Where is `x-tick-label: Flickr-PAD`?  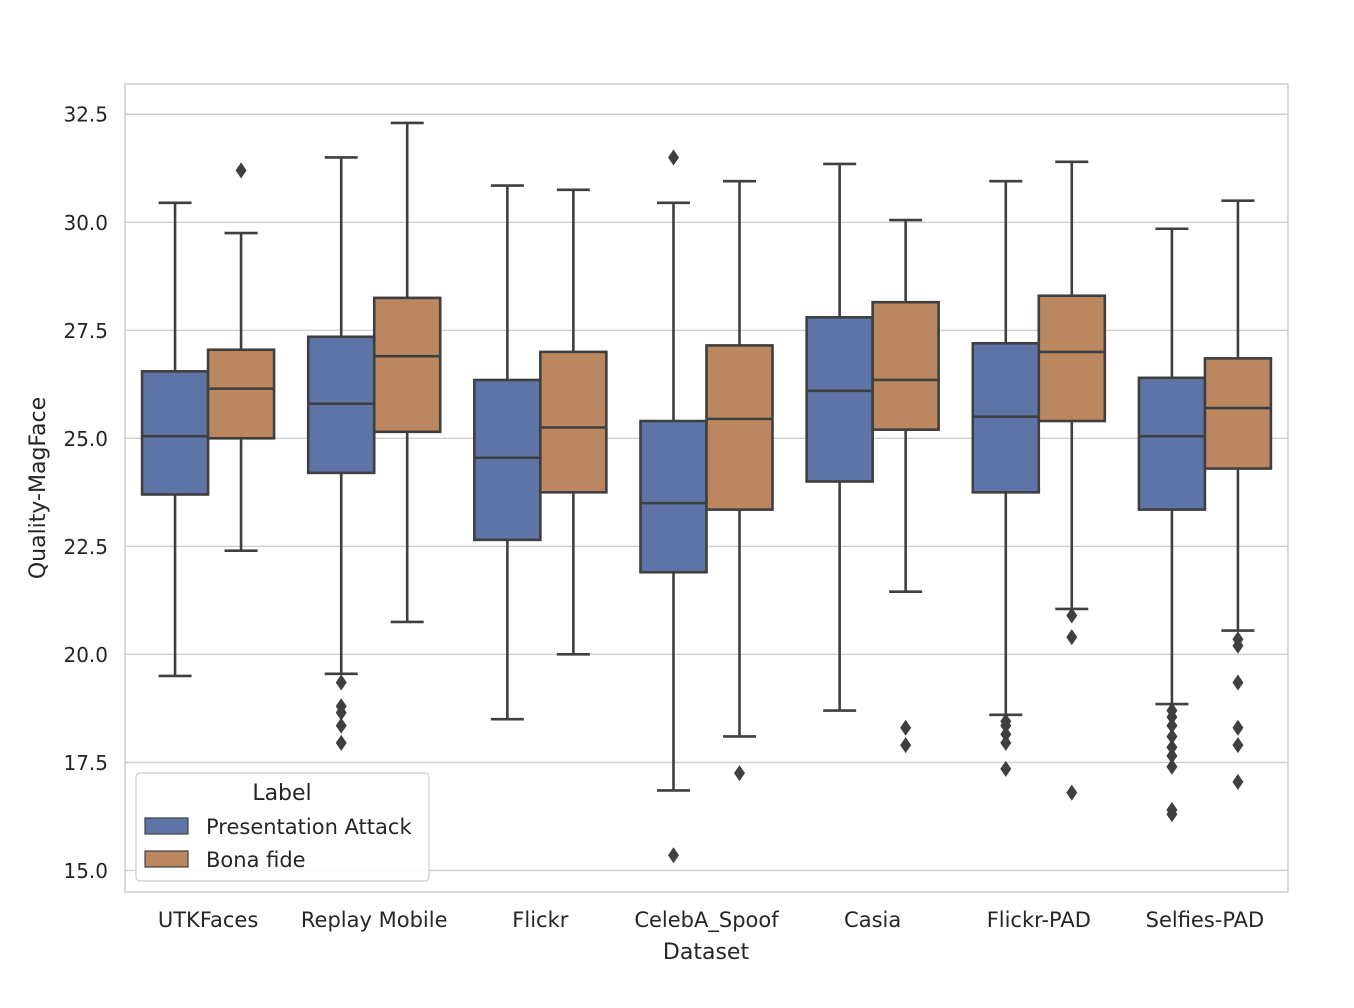
x-tick-label: Flickr-PAD is located at coordinates (1039, 920).